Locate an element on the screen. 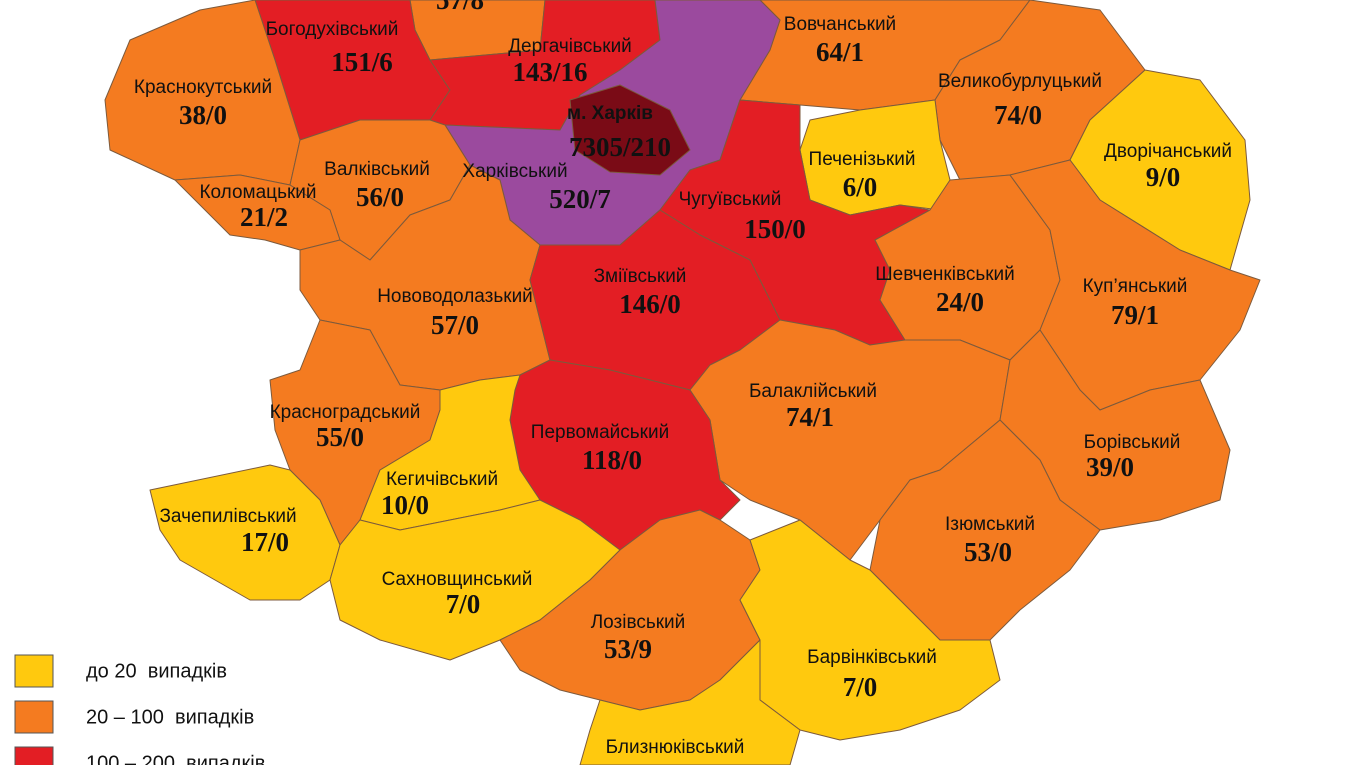 The height and width of the screenshot is (765, 1360). legend-label: 20 – 100 випадків is located at coordinates (170, 717).